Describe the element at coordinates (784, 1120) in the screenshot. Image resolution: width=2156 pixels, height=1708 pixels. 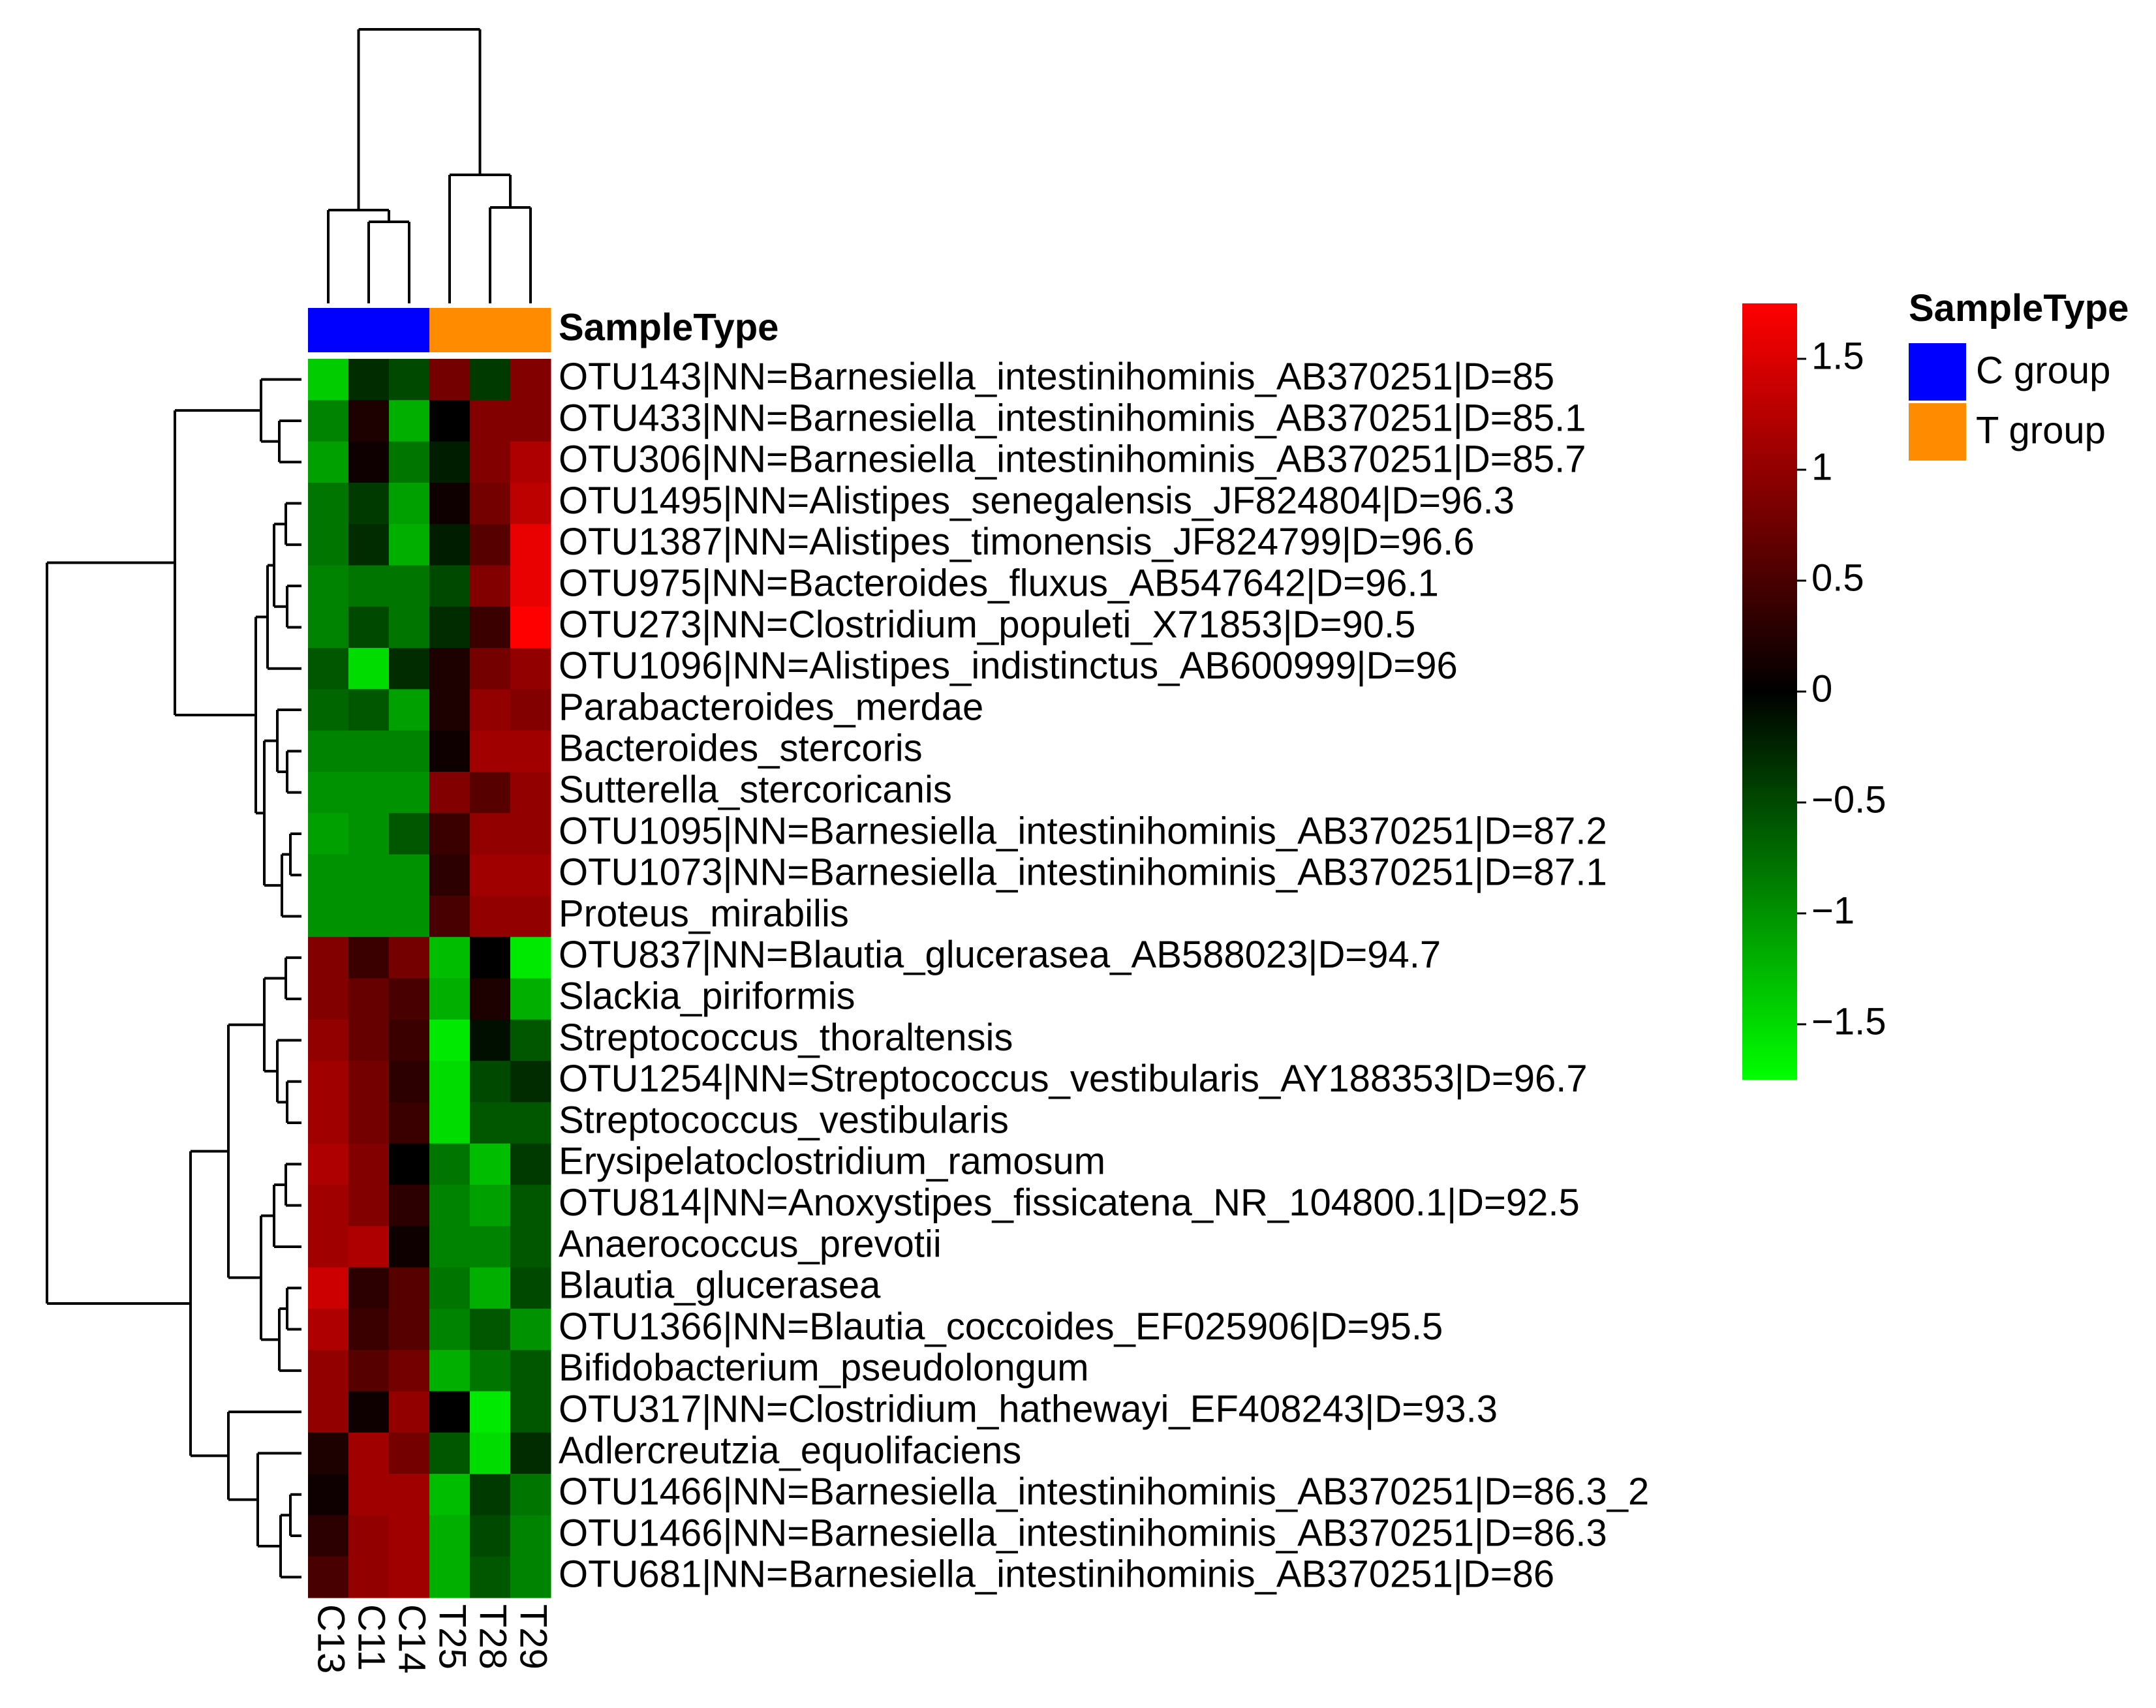
I see `row-label: Streptococcus_vestibularis` at that location.